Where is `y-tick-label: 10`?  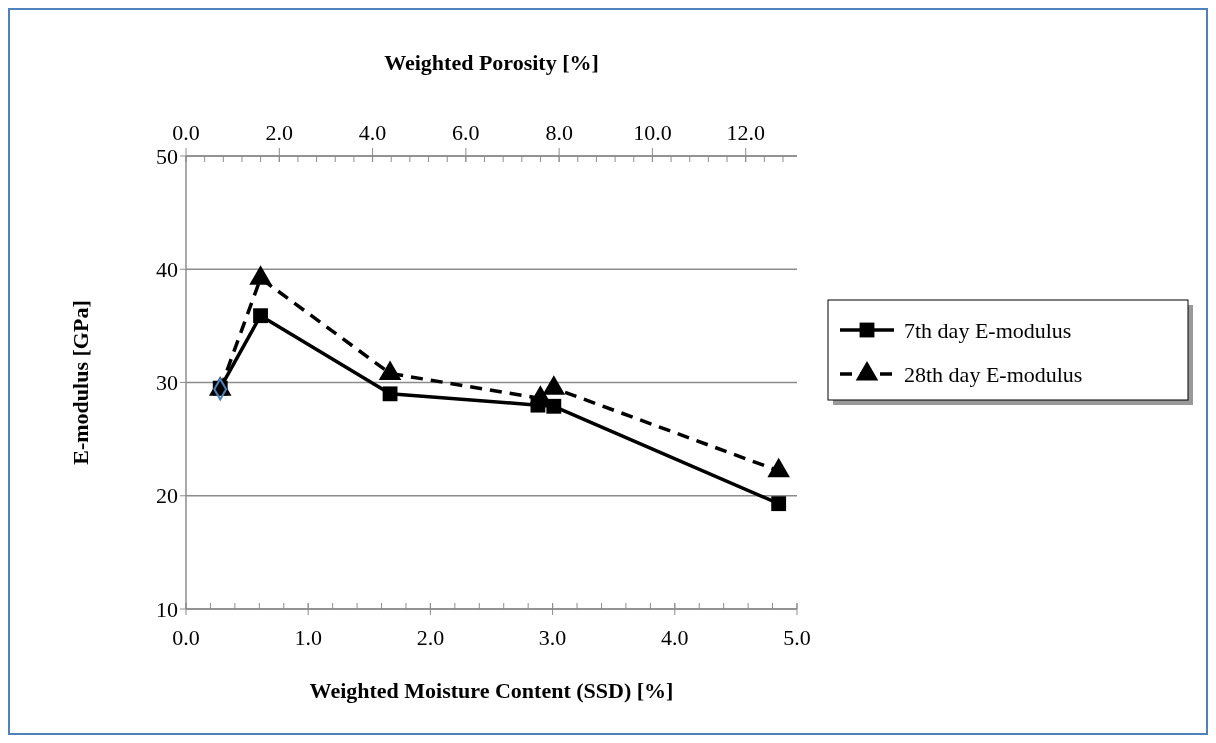 y-tick-label: 10 is located at coordinates (167, 609).